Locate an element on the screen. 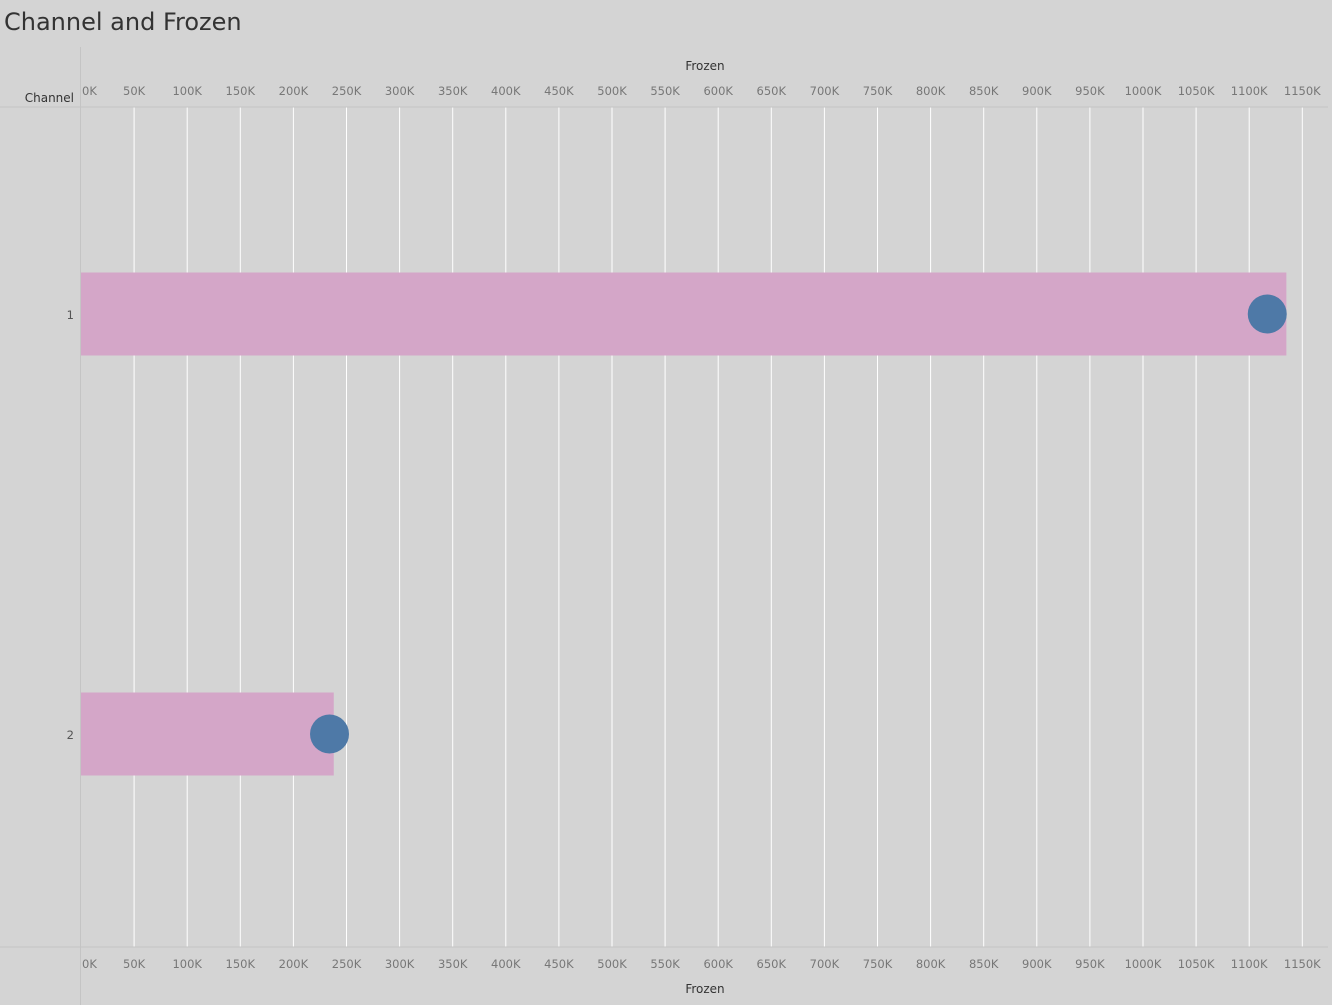 Image resolution: width=1332 pixels, height=1005 pixels. x-tick-label-top: 200K is located at coordinates (294, 91).